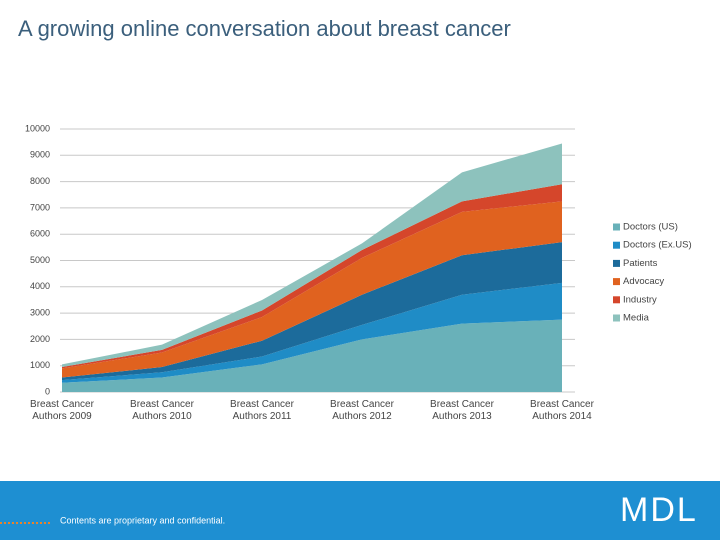 The height and width of the screenshot is (540, 720). What do you see at coordinates (659, 510) in the screenshot?
I see `logo: MDL` at bounding box center [659, 510].